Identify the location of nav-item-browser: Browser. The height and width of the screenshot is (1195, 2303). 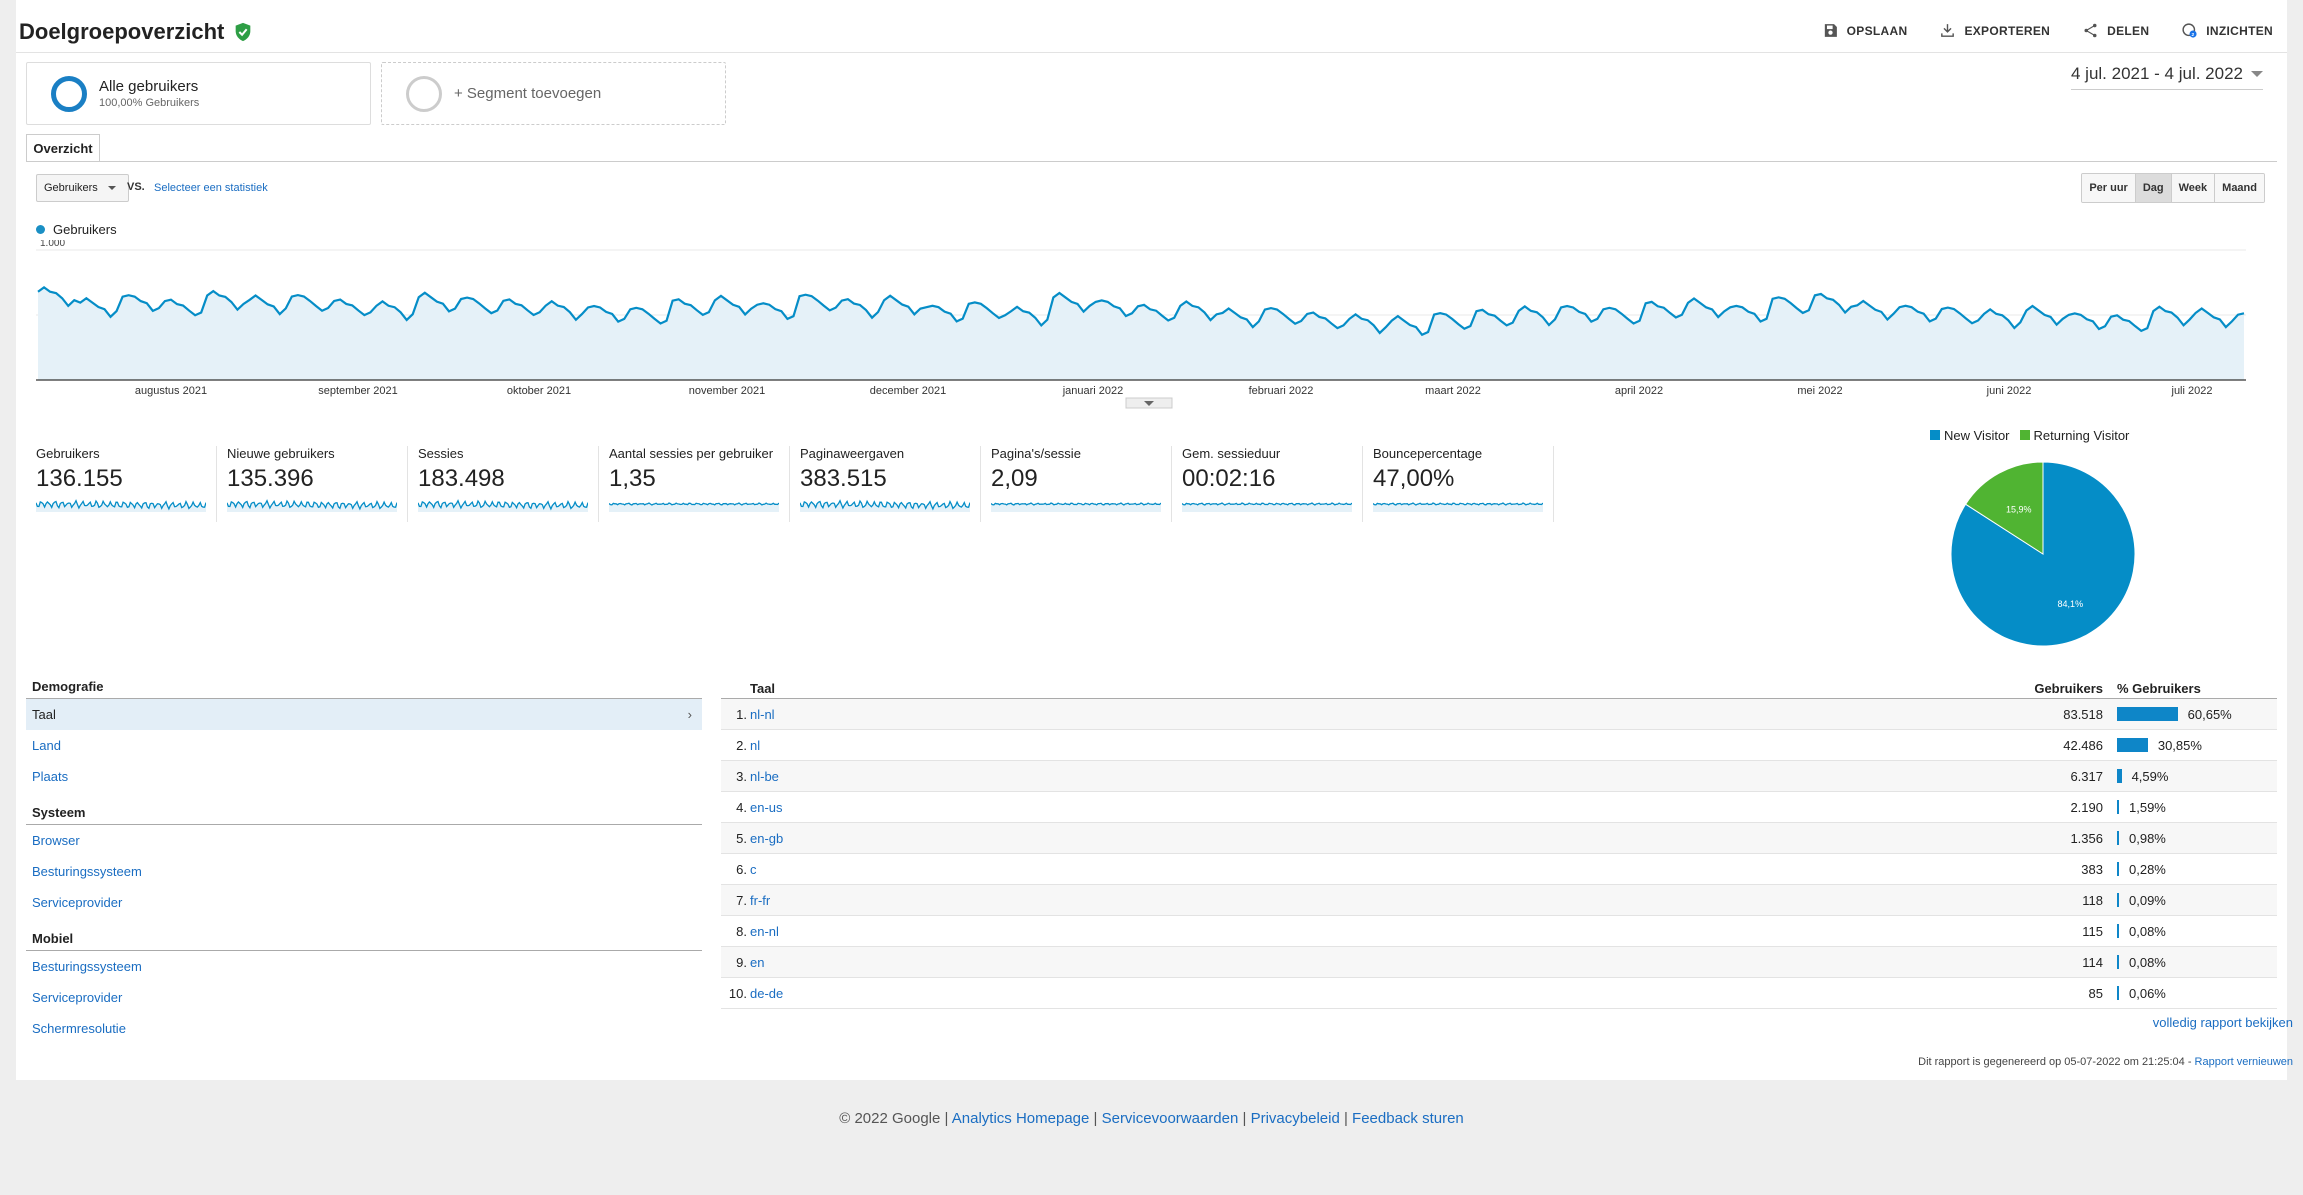
(56, 840).